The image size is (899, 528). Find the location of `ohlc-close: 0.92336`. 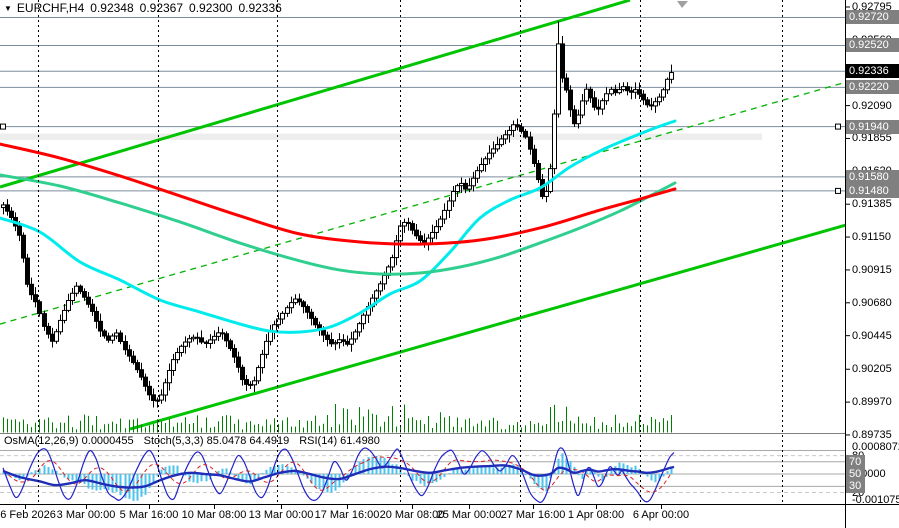

ohlc-close: 0.92336 is located at coordinates (260, 8).